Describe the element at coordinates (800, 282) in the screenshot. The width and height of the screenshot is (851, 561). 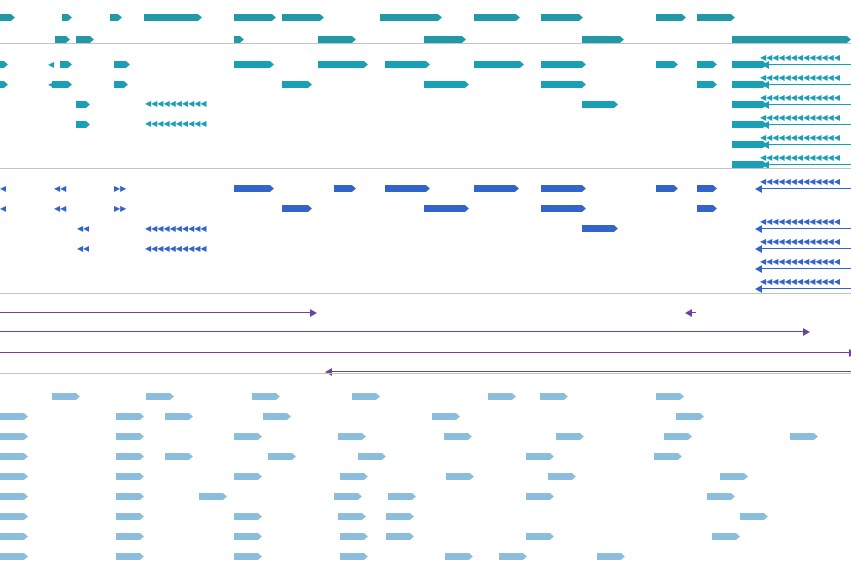
I see `protein-exon: ◀◀◀◀◀◀◀◀◀◀◀◀◀` at that location.